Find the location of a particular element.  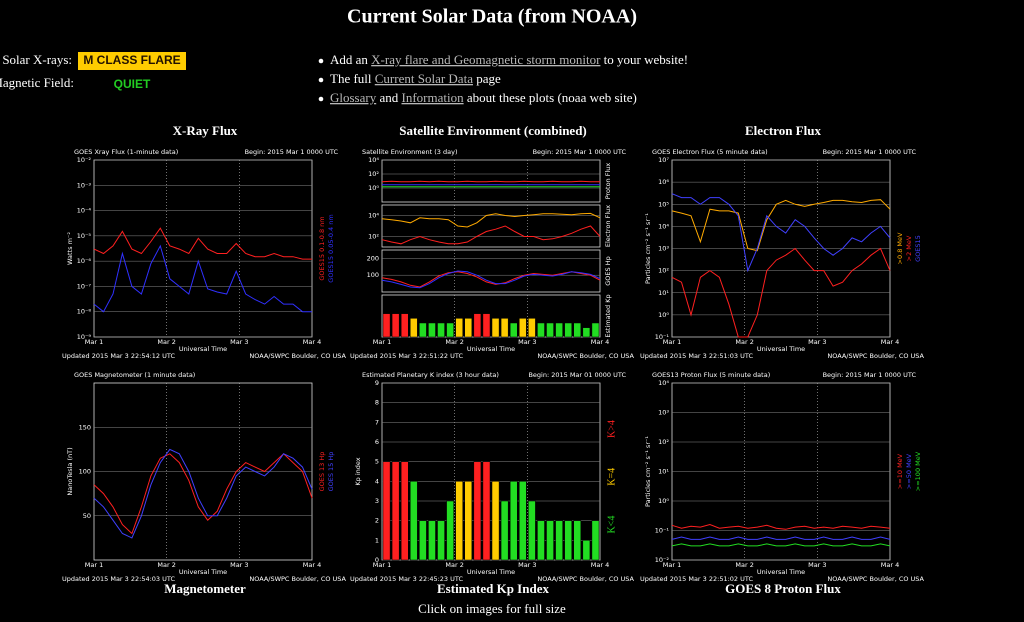

link: Current Solar Data is located at coordinates (424, 78).